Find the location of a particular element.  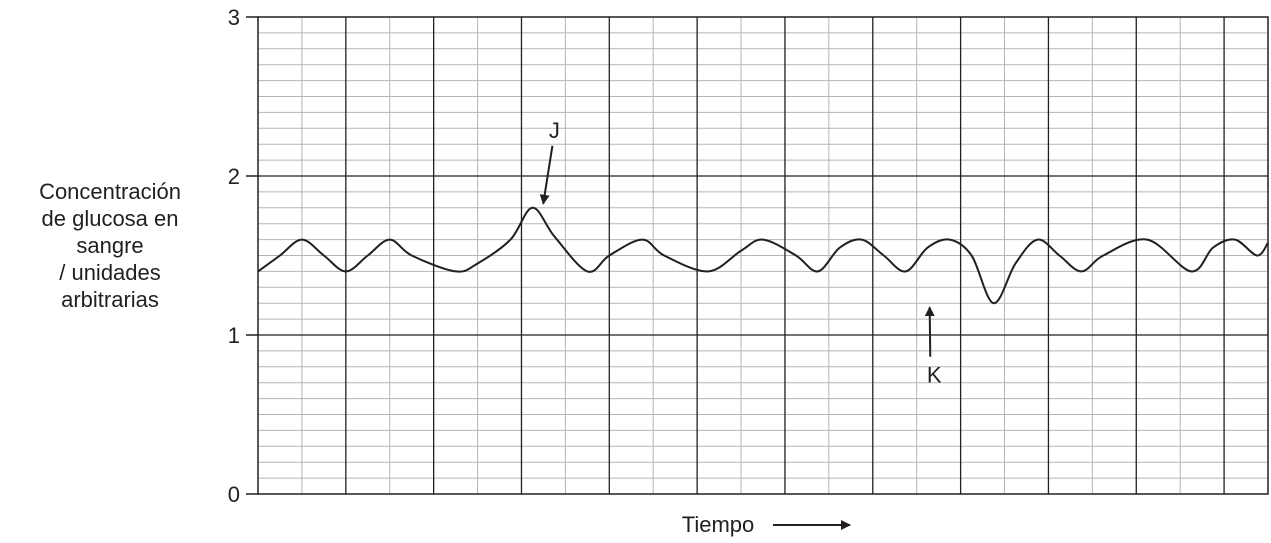

y-axis-label-line: de glucosa en is located at coordinates (110, 218).